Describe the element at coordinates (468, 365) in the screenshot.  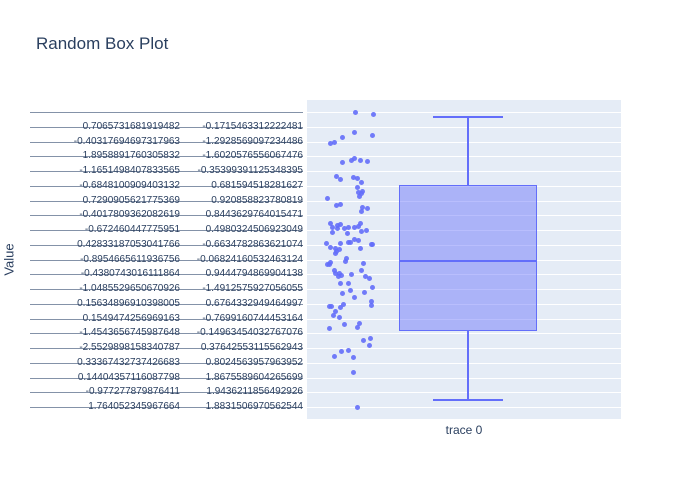
I see `whisker-line-lower` at that location.